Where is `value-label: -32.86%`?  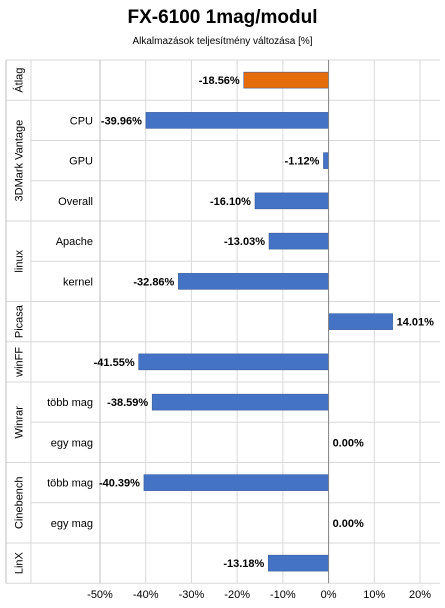 value-label: -32.86% is located at coordinates (153, 282).